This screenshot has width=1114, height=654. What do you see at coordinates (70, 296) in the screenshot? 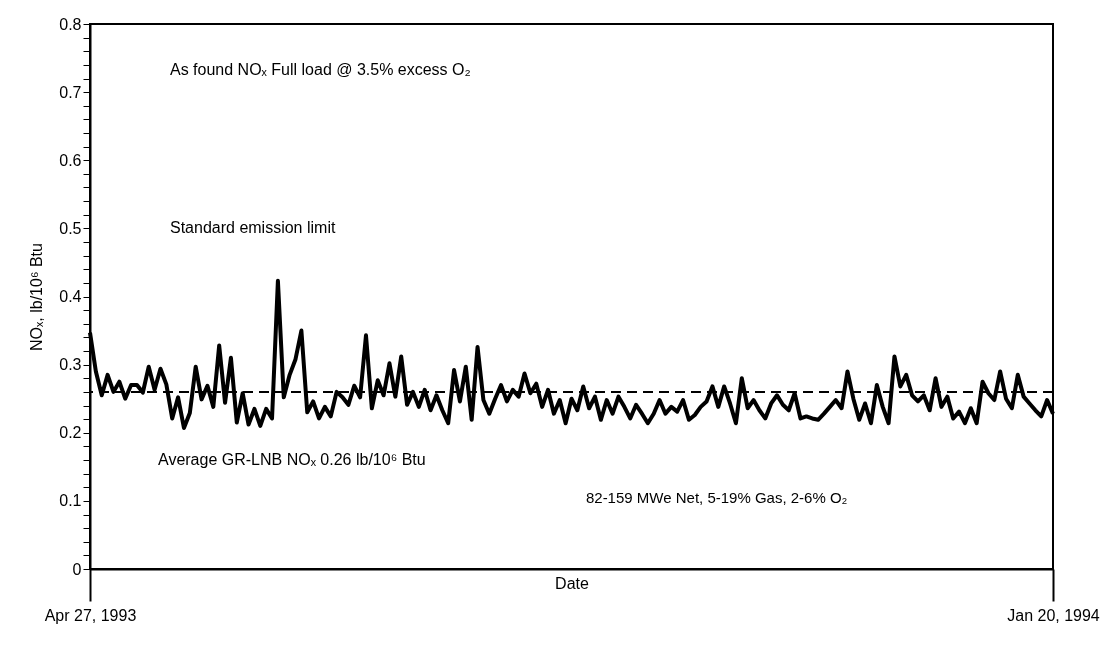
I see `y-tick-label: 0.4` at bounding box center [70, 296].